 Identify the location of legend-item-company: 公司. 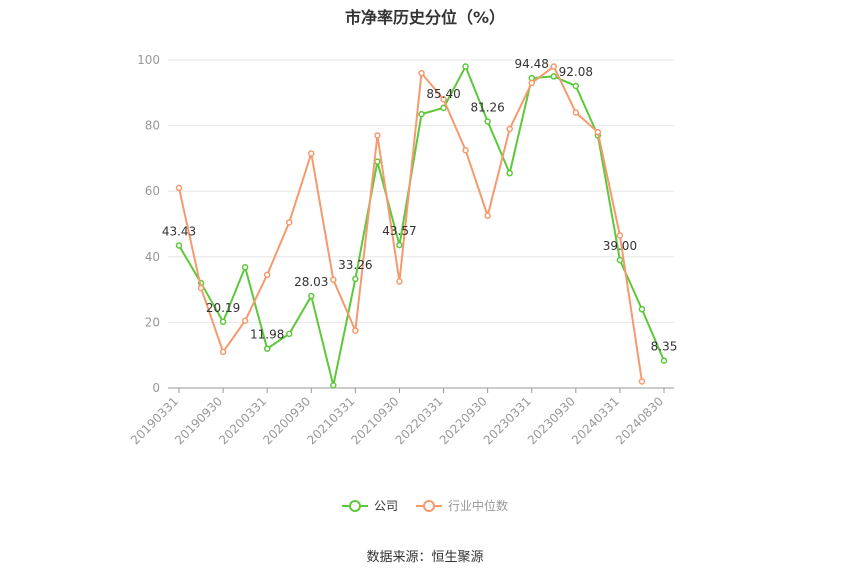
(369, 505).